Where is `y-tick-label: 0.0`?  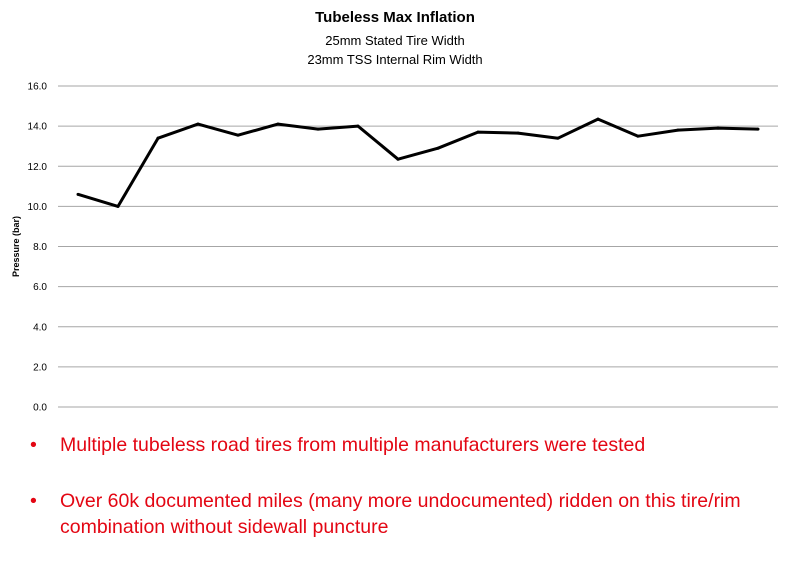 y-tick-label: 0.0 is located at coordinates (40, 408).